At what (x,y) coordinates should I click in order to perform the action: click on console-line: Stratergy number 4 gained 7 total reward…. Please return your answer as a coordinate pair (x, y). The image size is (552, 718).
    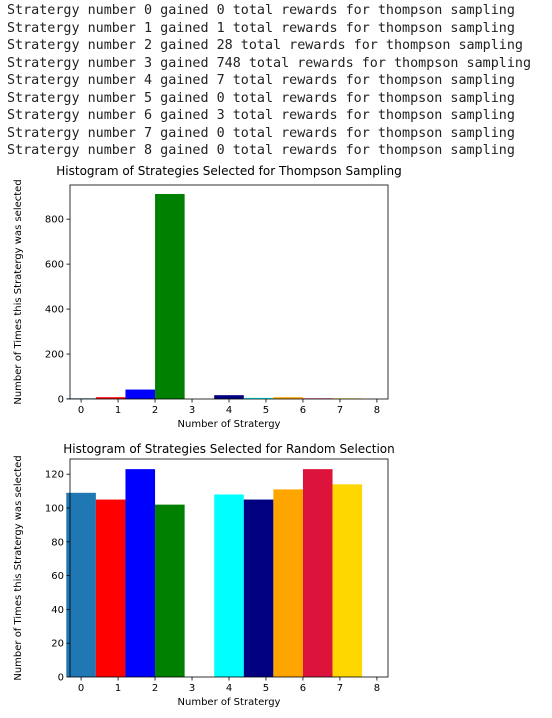
    Looking at the image, I should click on (261, 80).